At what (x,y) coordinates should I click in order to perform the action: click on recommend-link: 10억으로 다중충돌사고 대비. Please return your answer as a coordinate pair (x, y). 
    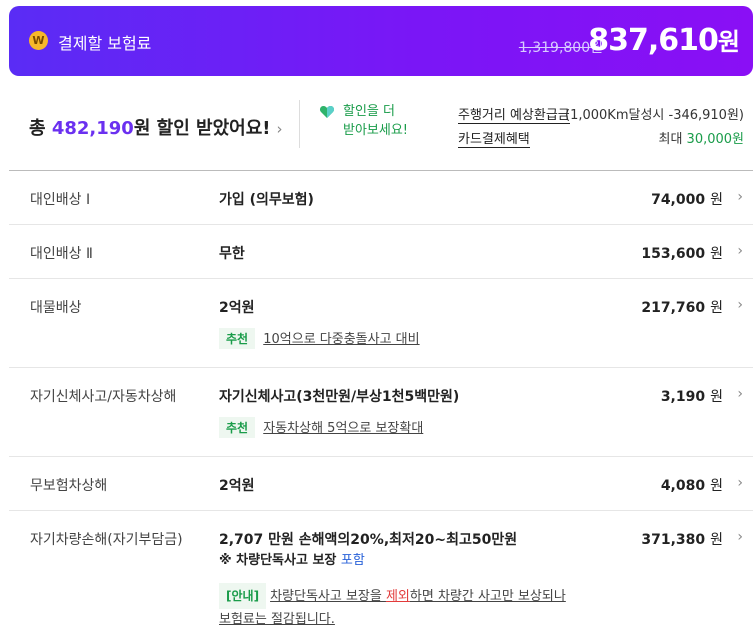
    Looking at the image, I should click on (341, 339).